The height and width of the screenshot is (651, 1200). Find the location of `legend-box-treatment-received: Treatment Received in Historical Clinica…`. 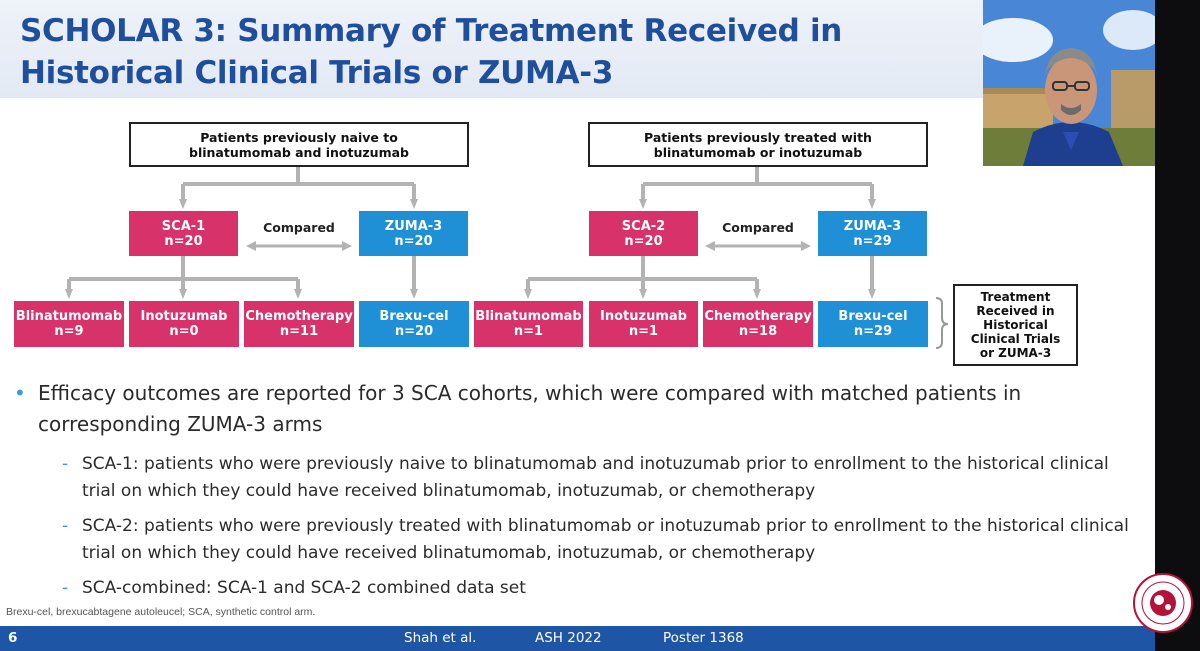

legend-box-treatment-received: Treatment Received in Historical Clinica… is located at coordinates (1015, 325).